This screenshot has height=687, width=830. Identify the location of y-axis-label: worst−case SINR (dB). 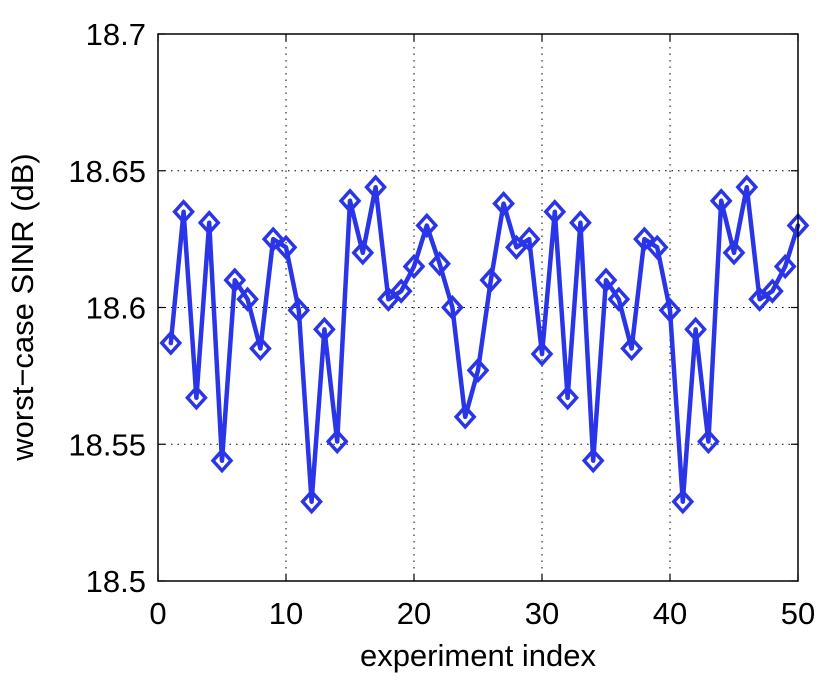
(22, 307).